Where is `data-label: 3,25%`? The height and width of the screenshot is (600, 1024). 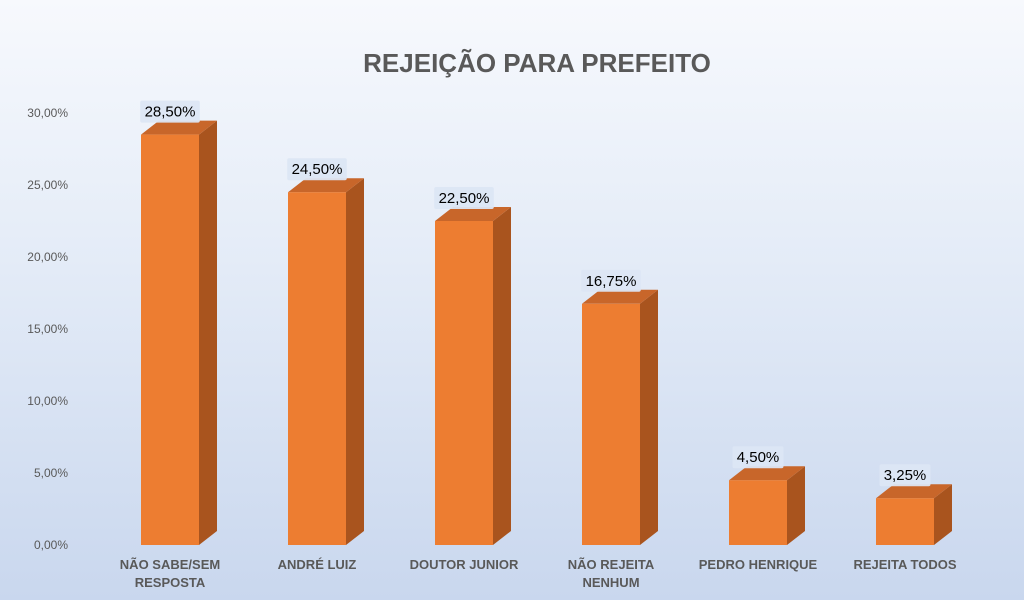 data-label: 3,25% is located at coordinates (905, 475).